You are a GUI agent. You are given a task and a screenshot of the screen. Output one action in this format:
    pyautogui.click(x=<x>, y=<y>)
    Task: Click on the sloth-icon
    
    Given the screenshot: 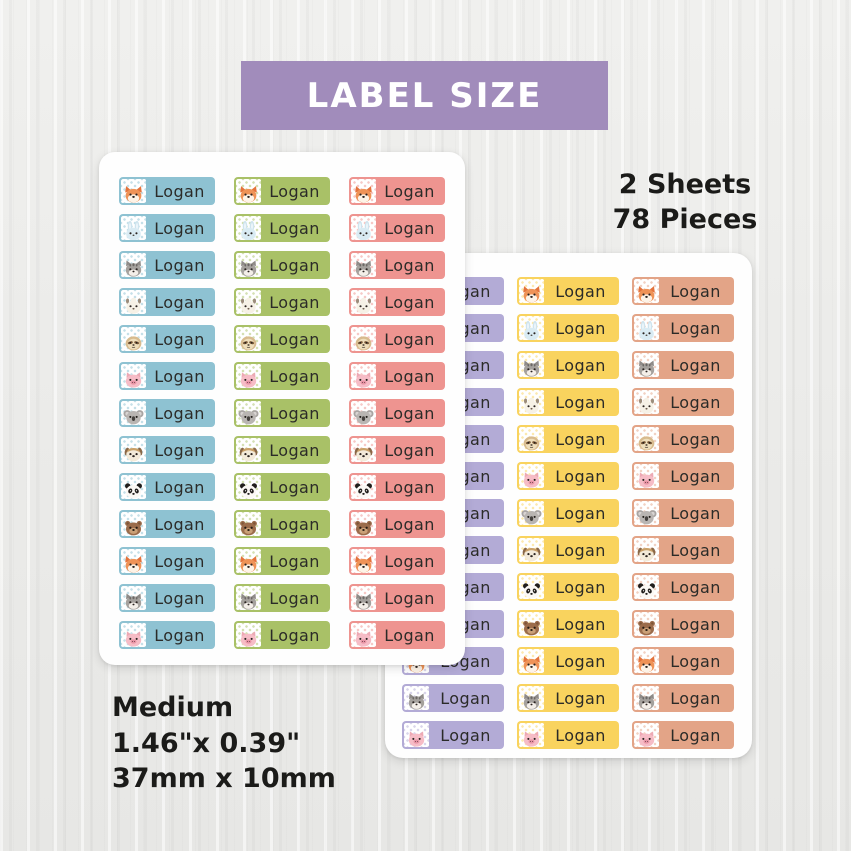 What is the action you would take?
    pyautogui.click(x=363, y=339)
    